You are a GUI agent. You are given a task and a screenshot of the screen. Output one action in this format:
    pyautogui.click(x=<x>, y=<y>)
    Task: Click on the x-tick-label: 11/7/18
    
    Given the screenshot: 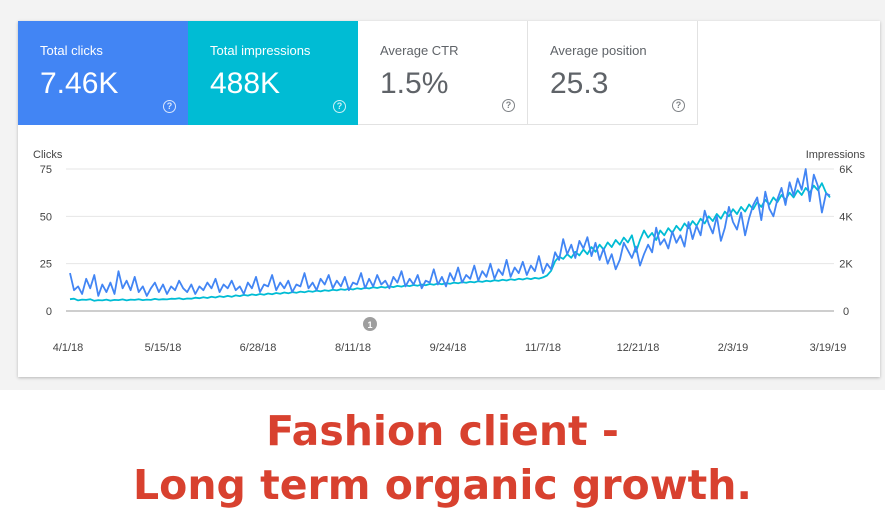 What is the action you would take?
    pyautogui.click(x=543, y=348)
    